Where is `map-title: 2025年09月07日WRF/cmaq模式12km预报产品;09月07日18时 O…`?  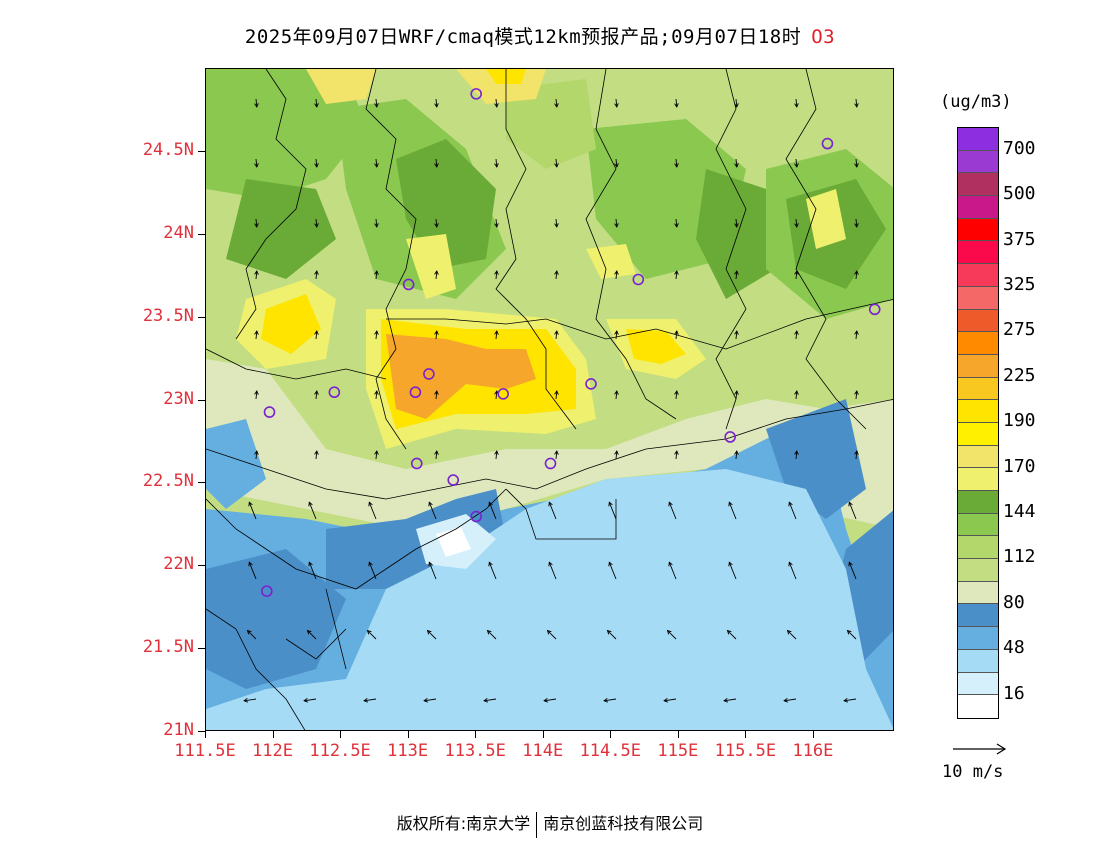 map-title: 2025年09月07日WRF/cmaq模式12km预报产品;09月07日18时 O… is located at coordinates (540, 35).